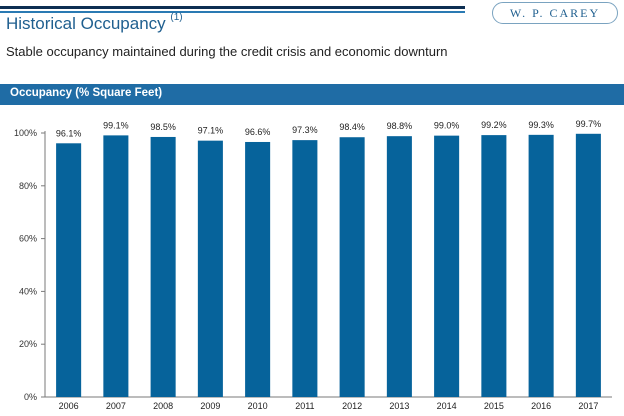 This screenshot has width=624, height=416. What do you see at coordinates (494, 406) in the screenshot?
I see `x-tick-label-2015: 2015` at bounding box center [494, 406].